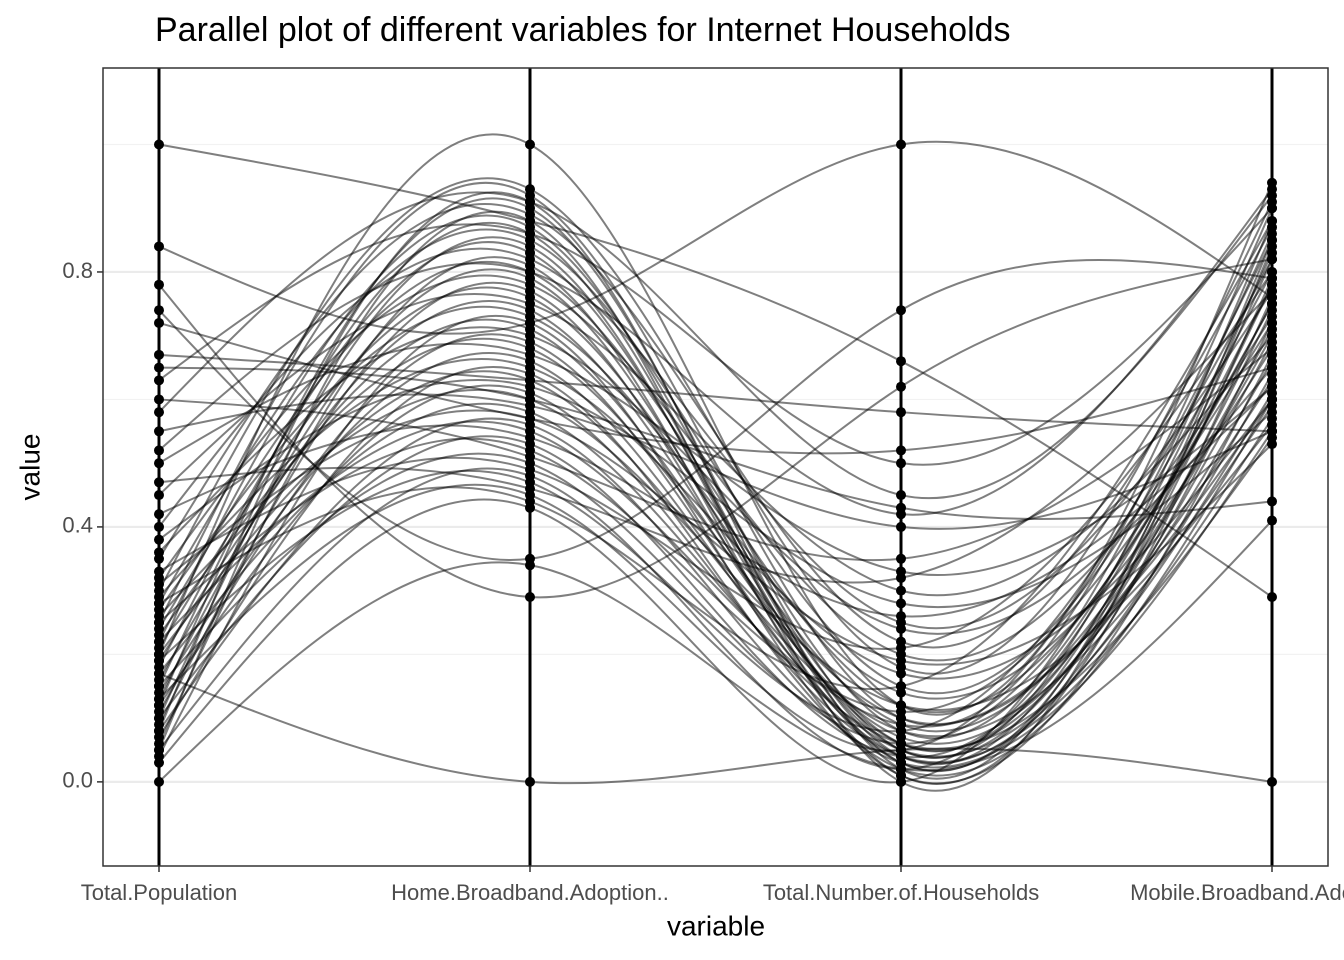 The height and width of the screenshot is (960, 1344). Describe the element at coordinates (29, 467) in the screenshot. I see `y-axis-title: value` at that location.